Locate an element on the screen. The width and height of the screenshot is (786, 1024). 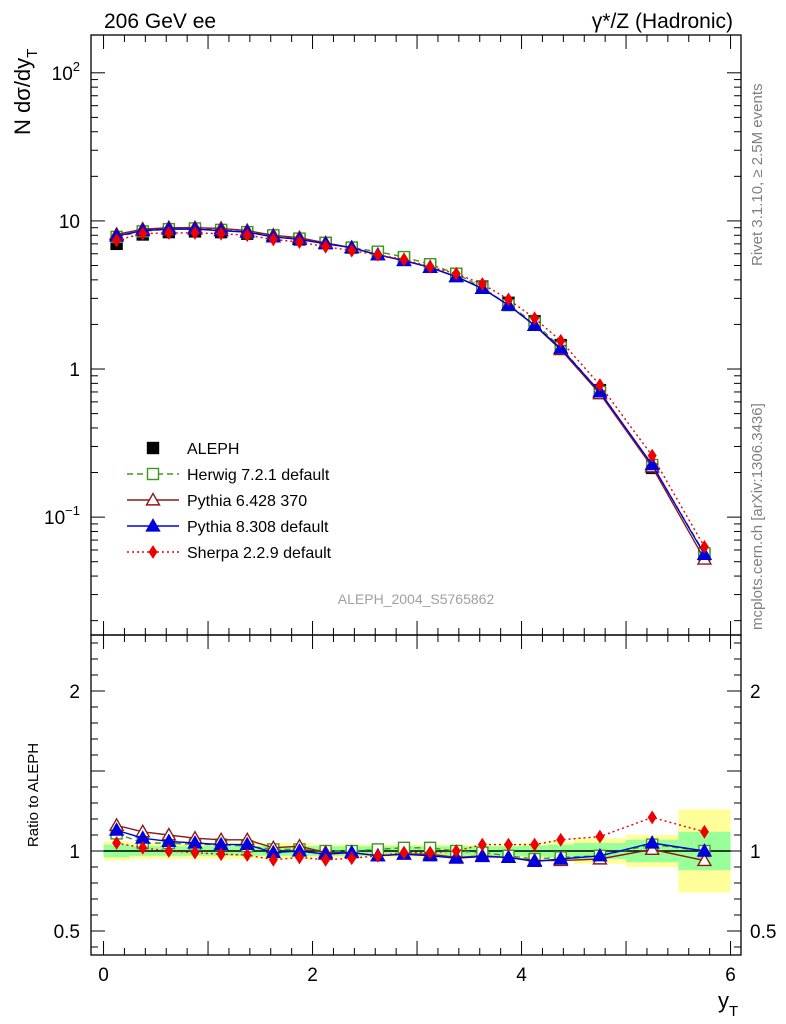
x-axis-label: yT is located at coordinates (728, 1004).